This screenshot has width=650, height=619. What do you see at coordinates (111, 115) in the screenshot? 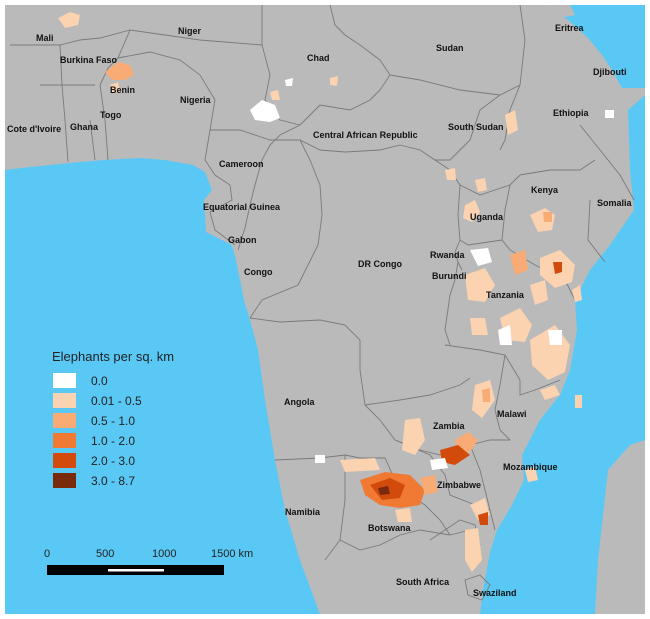
I see `country-label-togo: Togo` at bounding box center [111, 115].